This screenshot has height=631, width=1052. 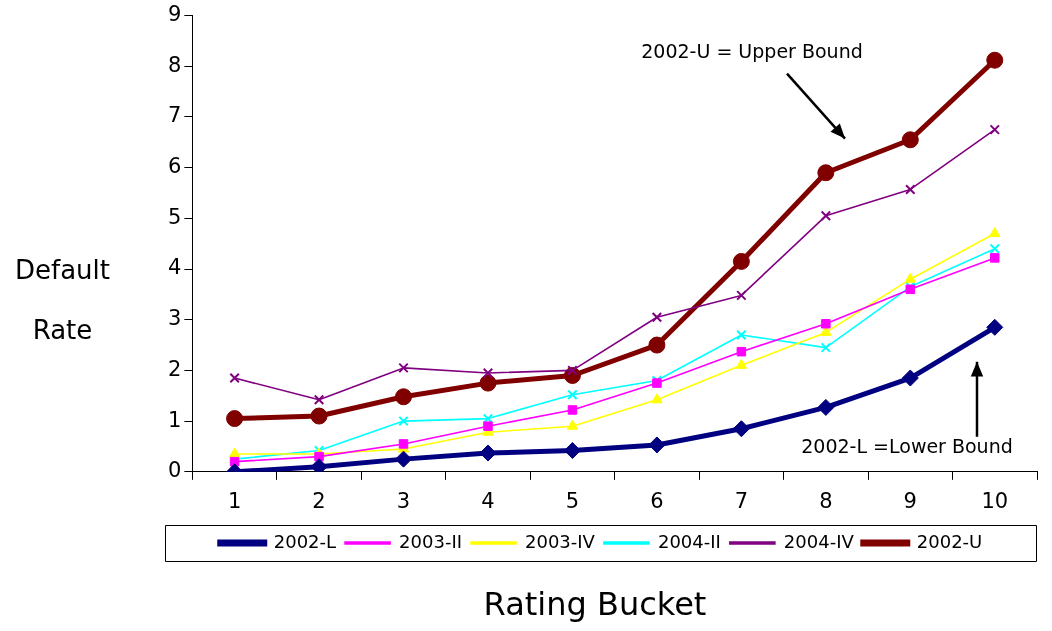 What do you see at coordinates (174, 419) in the screenshot?
I see `y-tick-label: 1` at bounding box center [174, 419].